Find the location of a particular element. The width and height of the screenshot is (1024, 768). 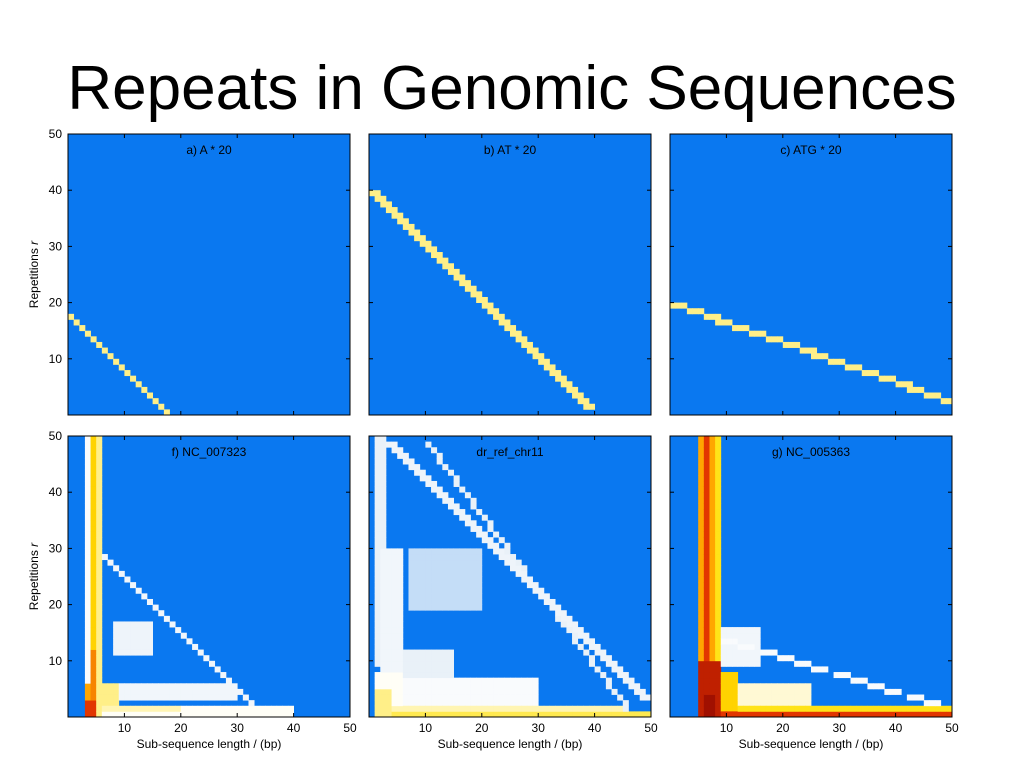

y-axis-label: Repetitions r is located at coordinates (34, 274).